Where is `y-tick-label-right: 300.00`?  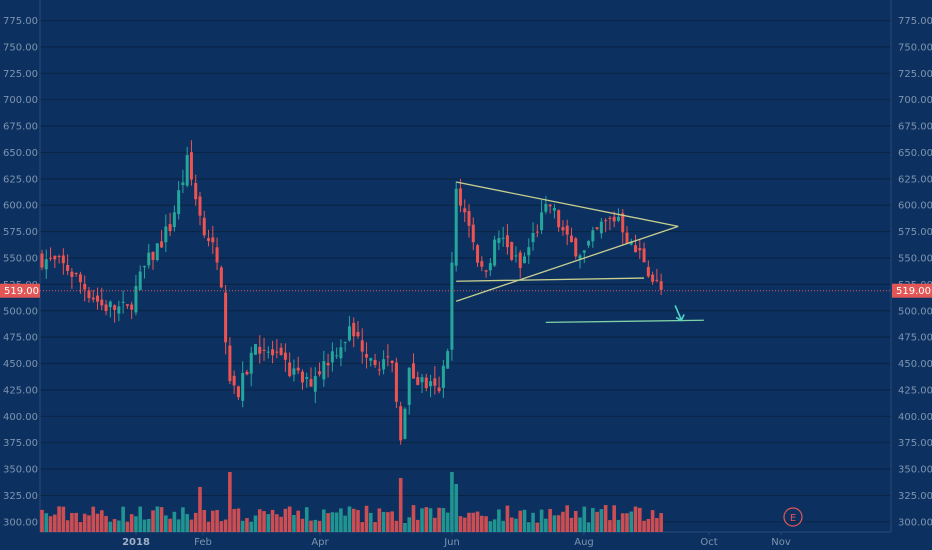 y-tick-label-right: 300.00 is located at coordinates (915, 522).